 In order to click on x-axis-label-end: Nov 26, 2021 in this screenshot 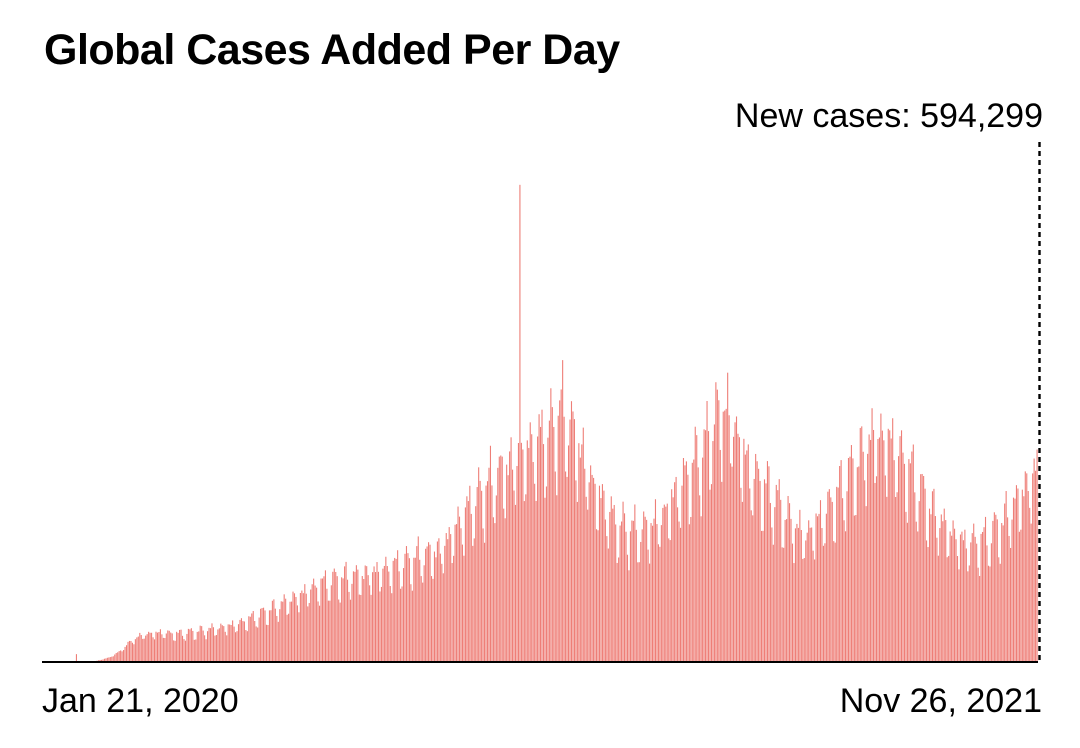, I will do `click(940, 701)`.